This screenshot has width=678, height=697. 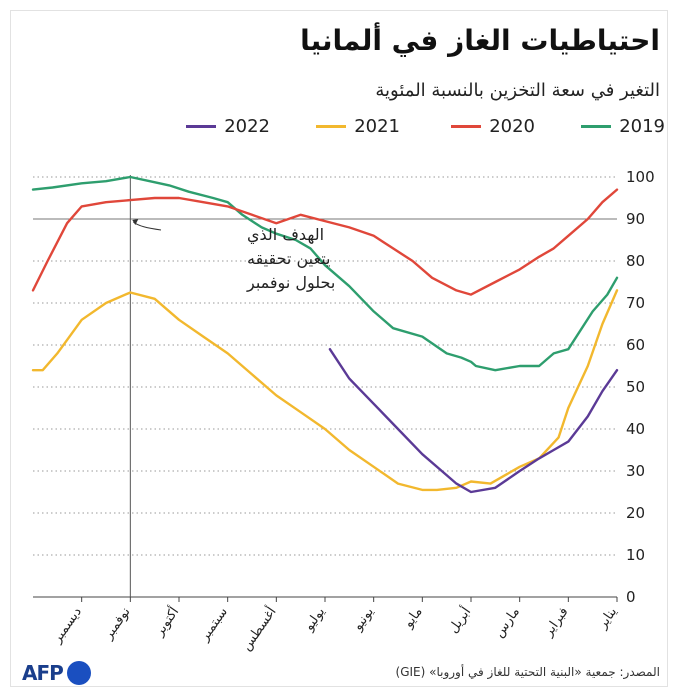 What do you see at coordinates (285, 235) in the screenshot?
I see `annotation-line-0: الهدف الذي` at bounding box center [285, 235].